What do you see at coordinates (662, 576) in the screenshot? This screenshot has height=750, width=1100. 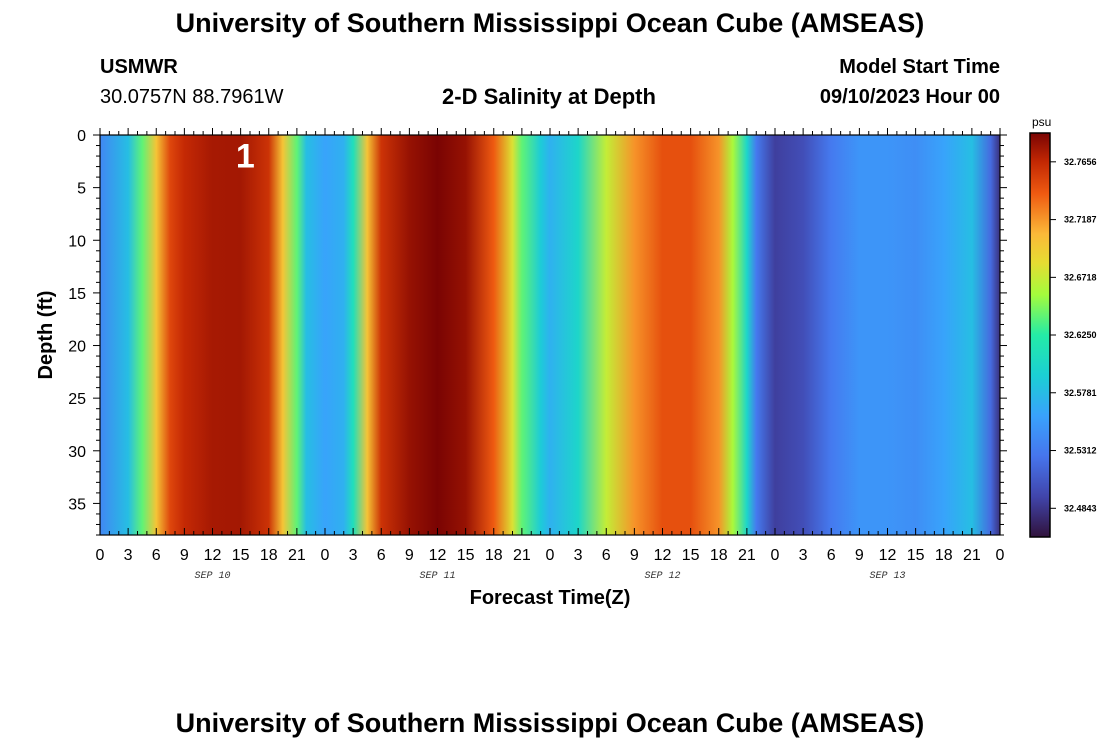 I see `date-label: SEP 12` at bounding box center [662, 576].